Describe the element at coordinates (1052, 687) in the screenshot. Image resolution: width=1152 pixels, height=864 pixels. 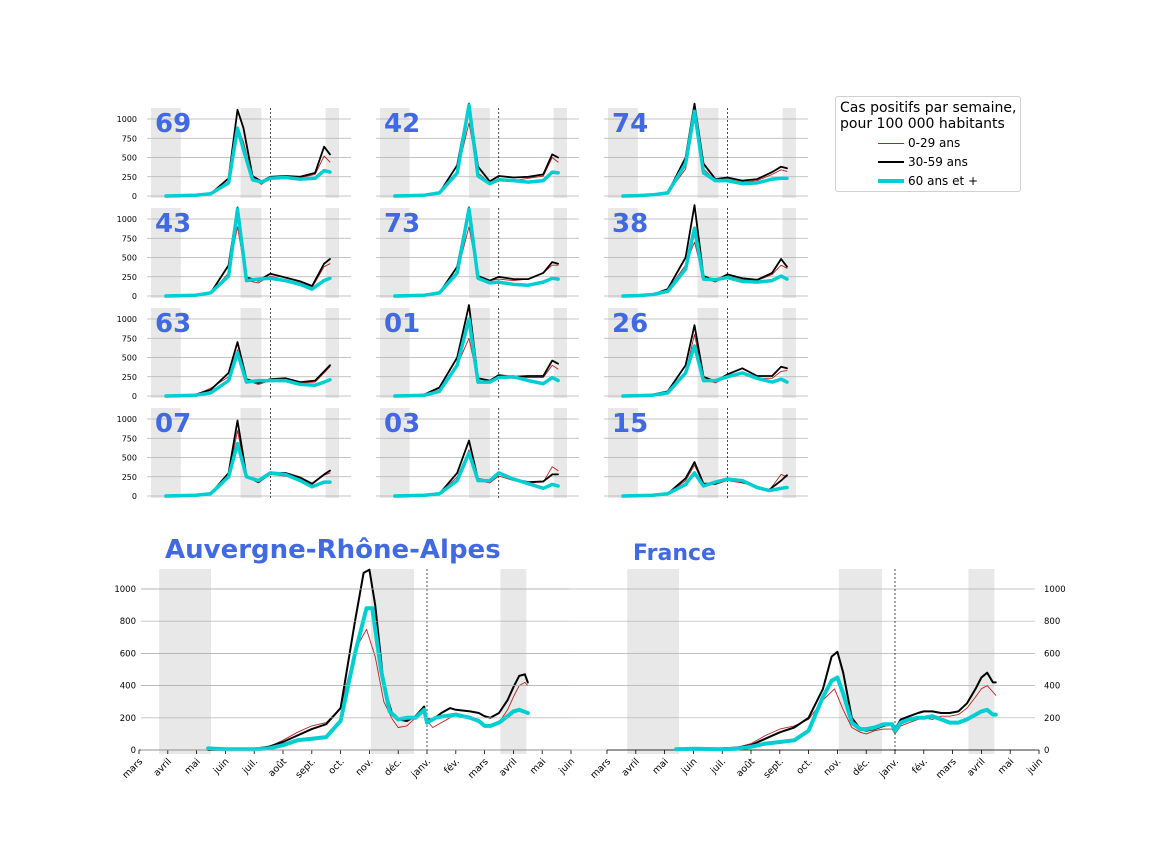
I see `y-tick-label: 400` at that location.